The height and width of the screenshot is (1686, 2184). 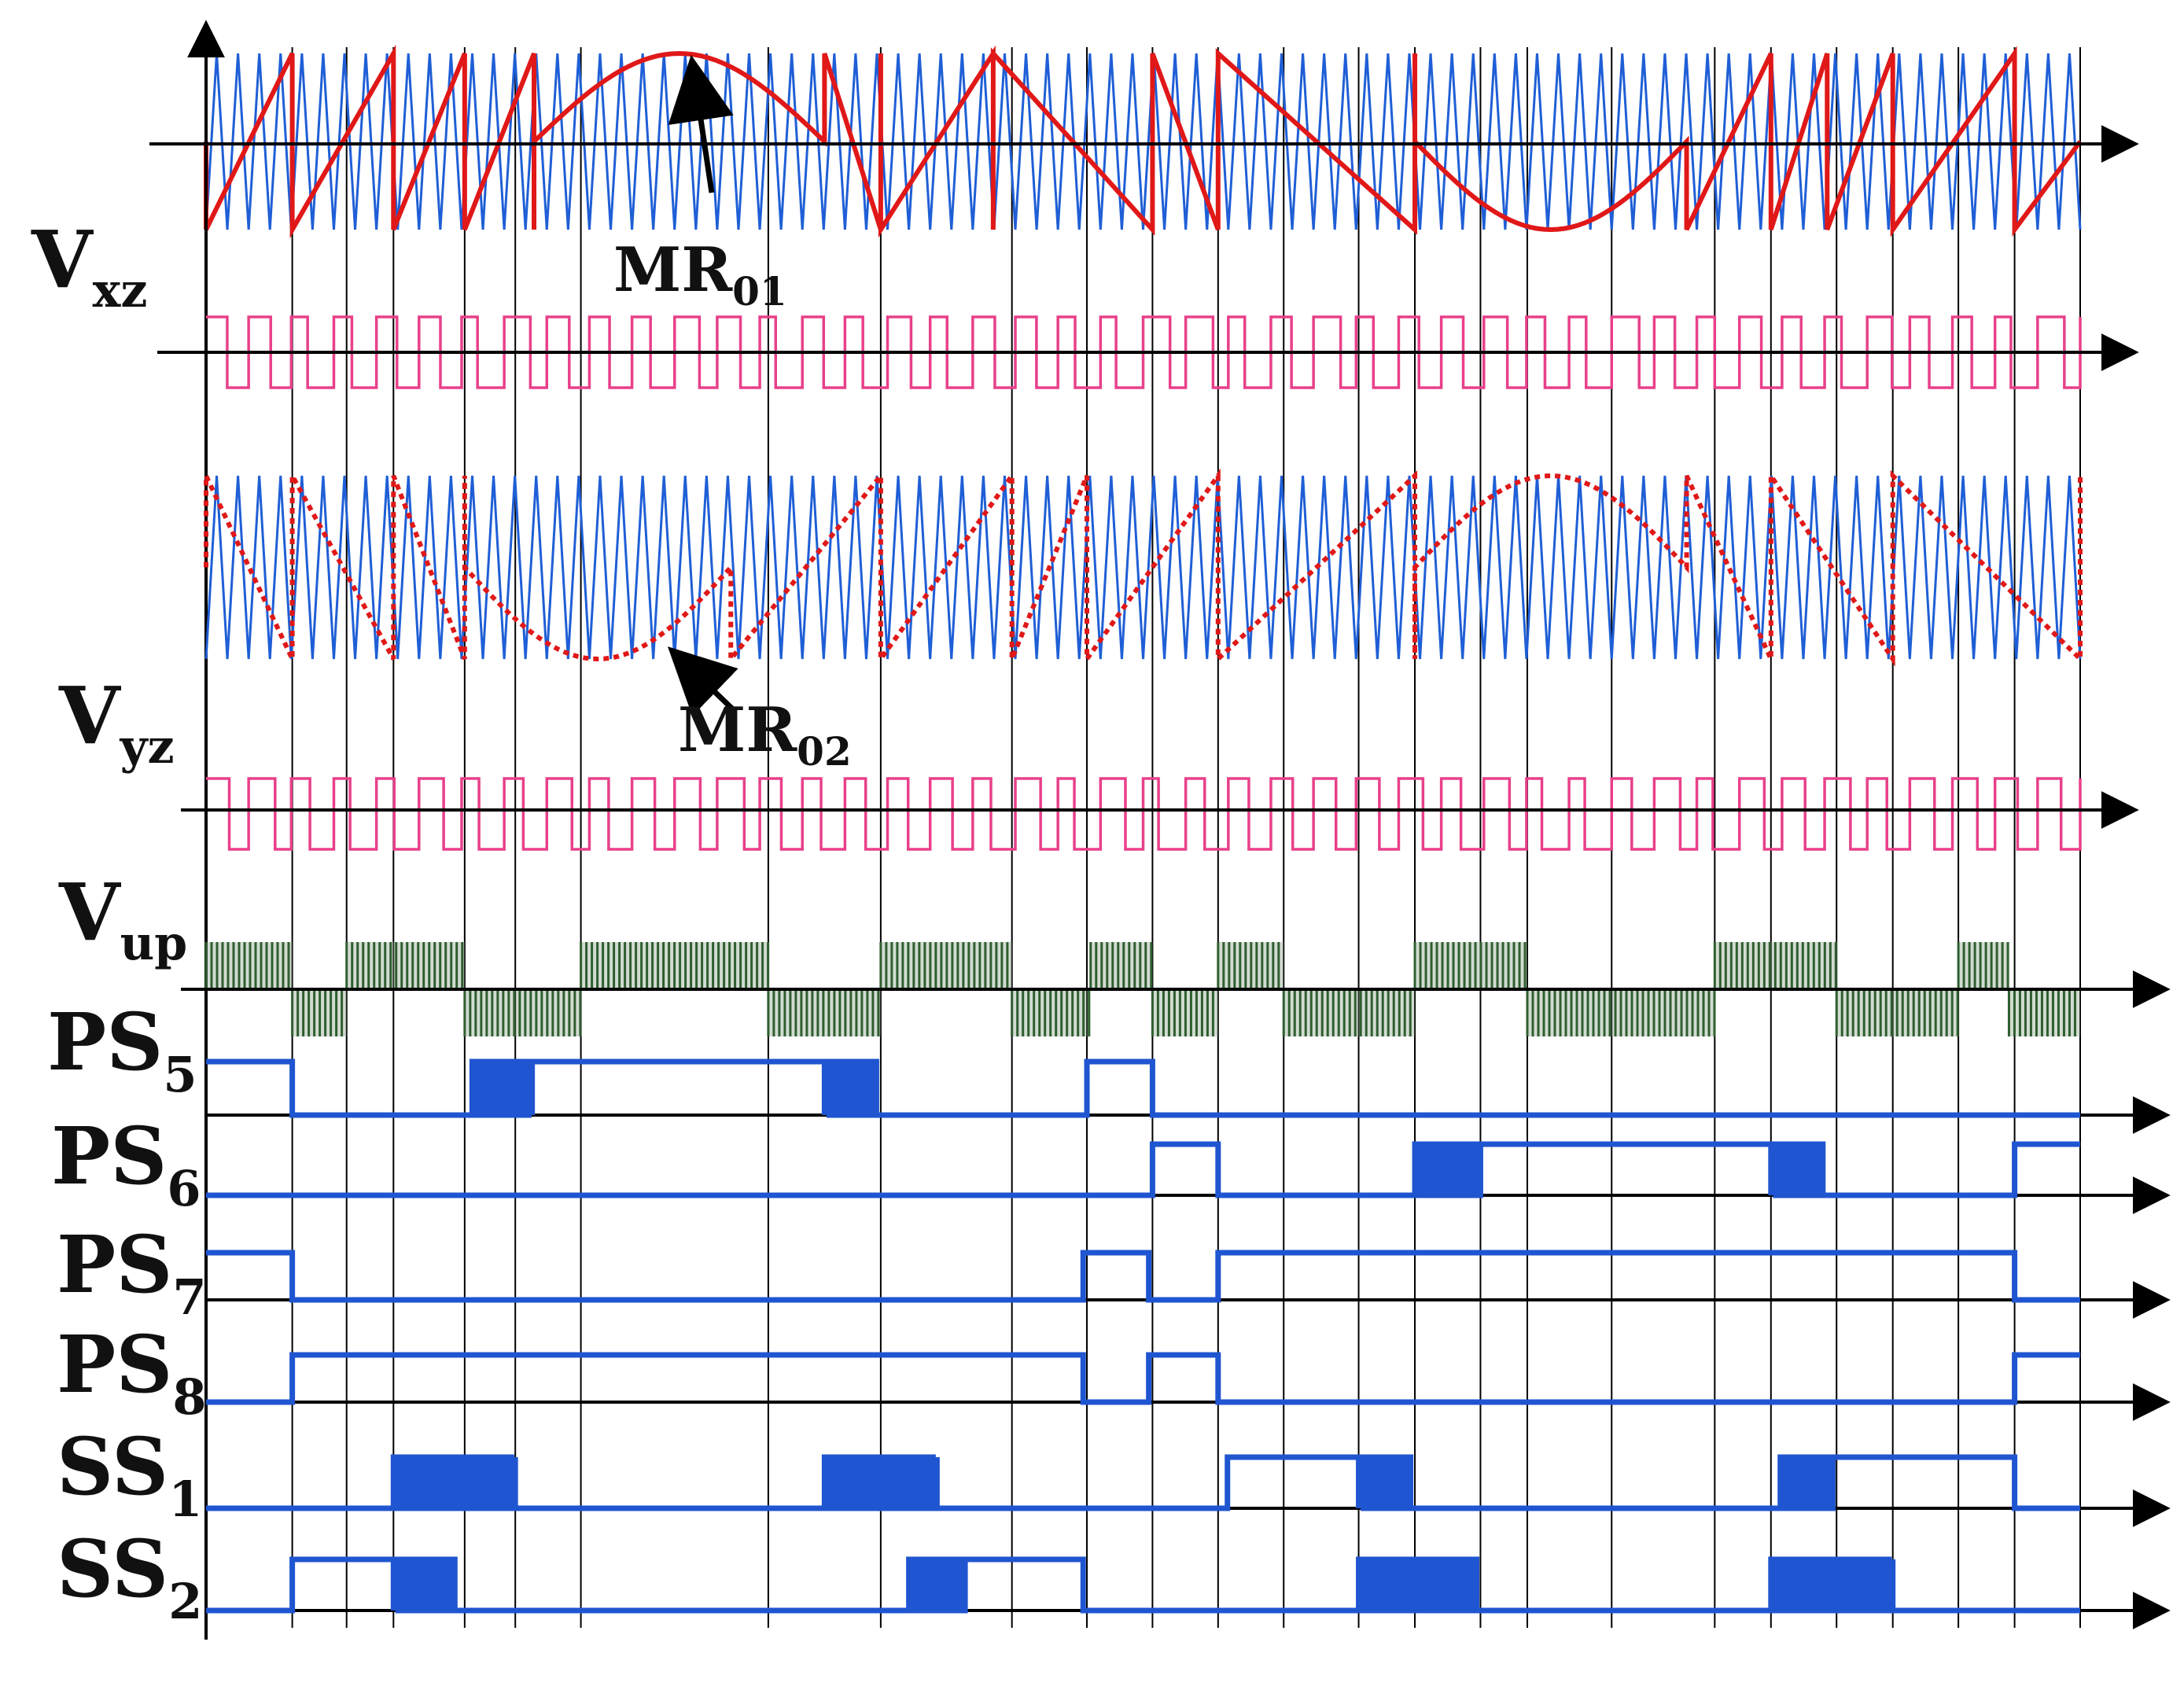 I want to click on mr01-pointer-arrow, so click(x=701, y=123).